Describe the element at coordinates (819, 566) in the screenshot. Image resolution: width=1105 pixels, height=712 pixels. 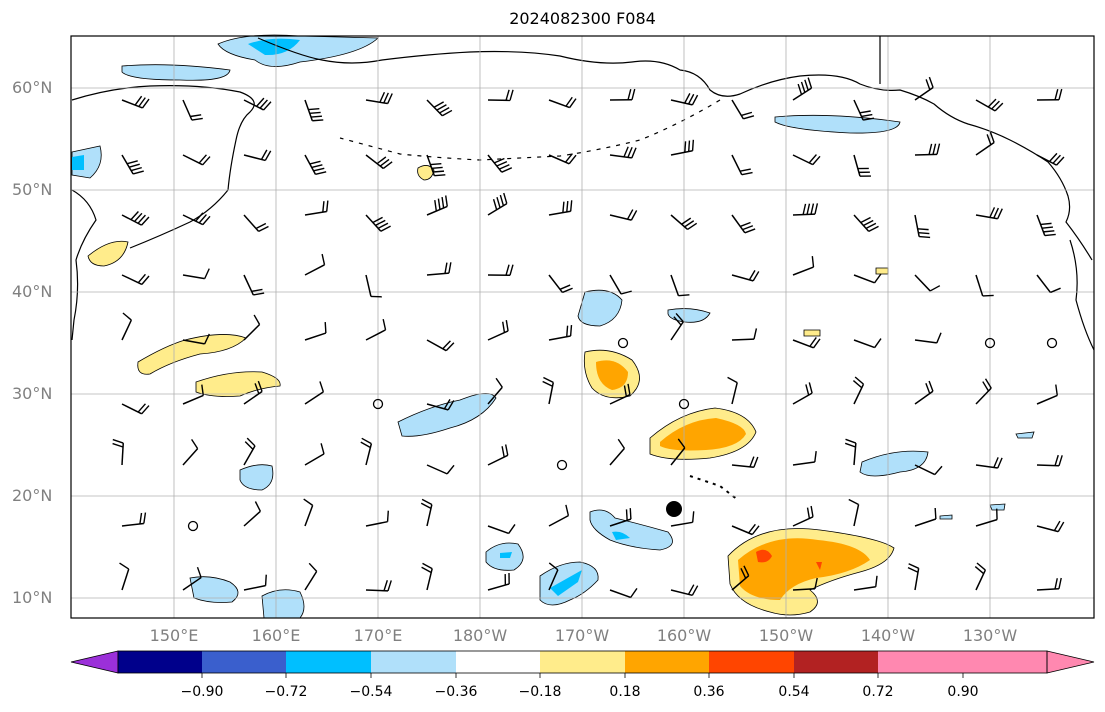
I see `positive-anomaly-max` at that location.